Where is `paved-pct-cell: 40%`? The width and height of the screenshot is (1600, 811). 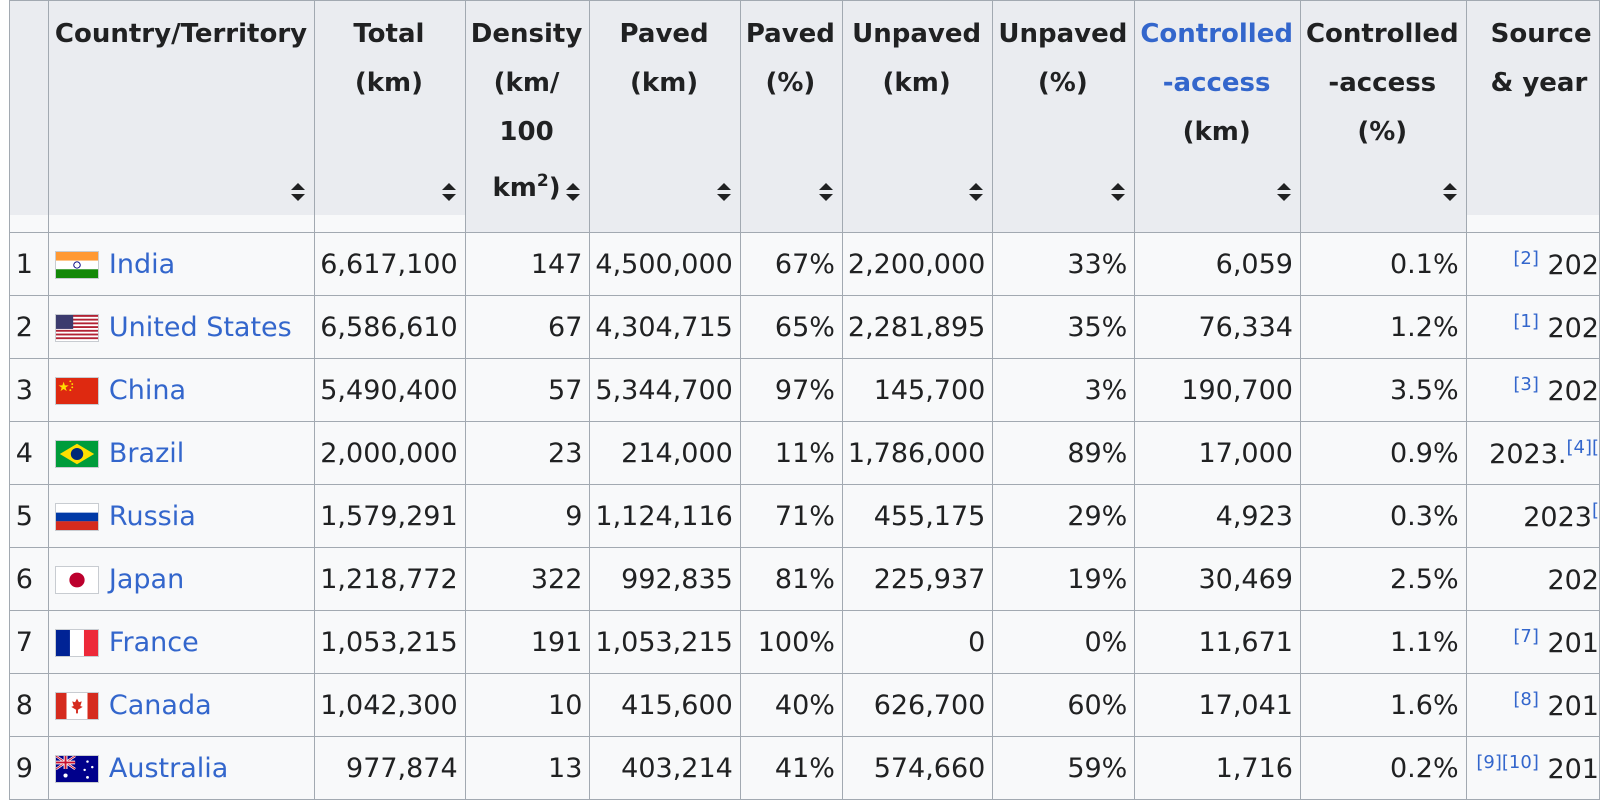
paved-pct-cell: 40% is located at coordinates (791, 705).